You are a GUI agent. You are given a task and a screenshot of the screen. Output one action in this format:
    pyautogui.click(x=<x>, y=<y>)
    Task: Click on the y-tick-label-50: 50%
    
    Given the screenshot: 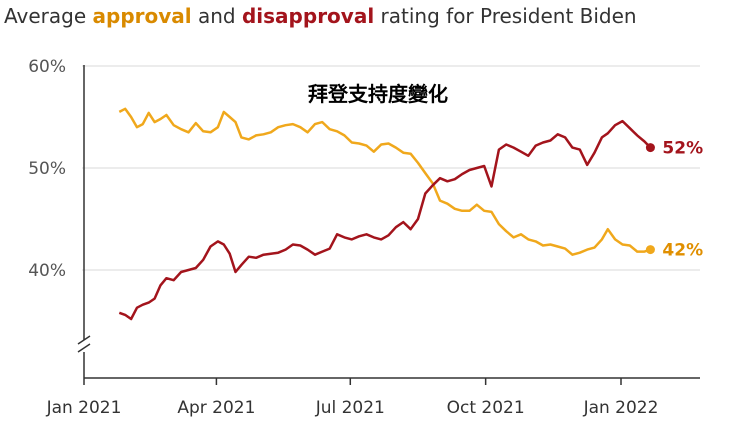 What is the action you would take?
    pyautogui.click(x=47, y=169)
    